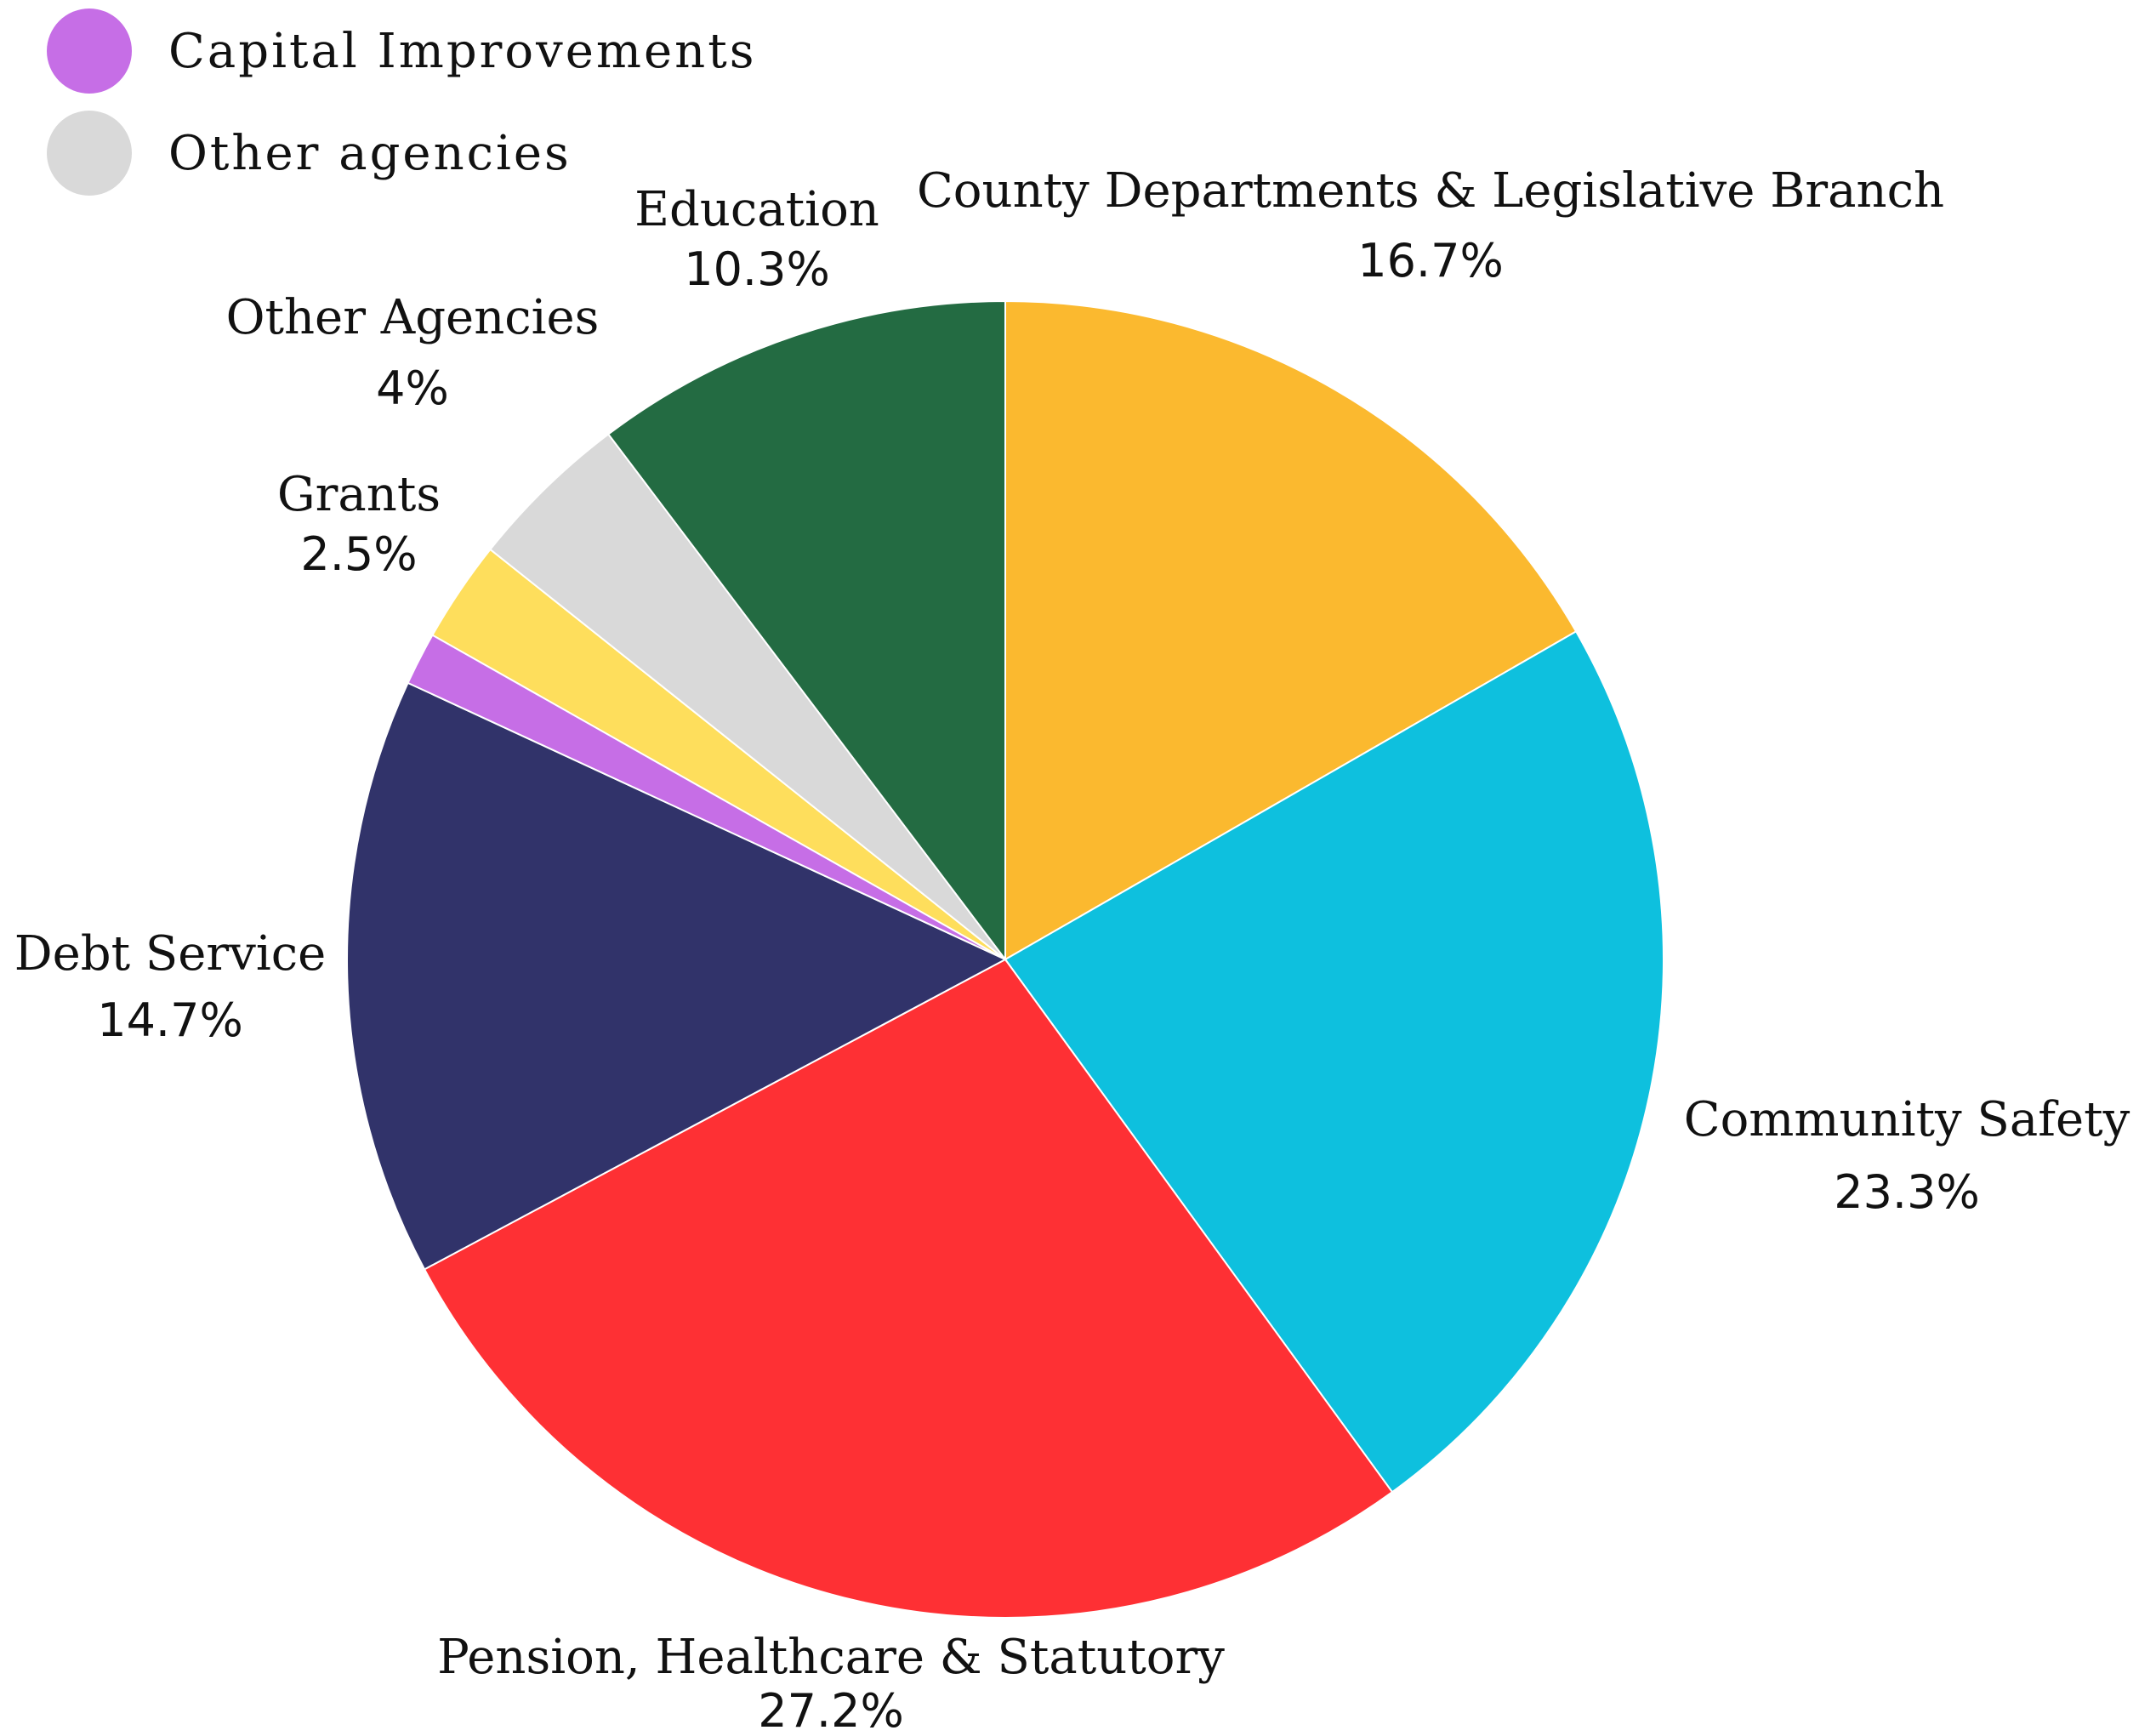 The width and height of the screenshot is (2156, 1736). I want to click on slice-value-education: 10.3%, so click(757, 269).